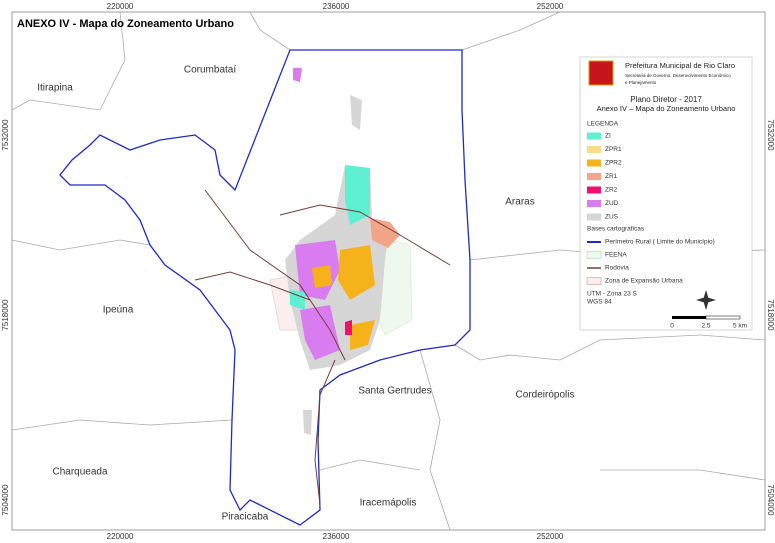 The height and width of the screenshot is (543, 775). Describe the element at coordinates (612, 217) in the screenshot. I see `legend-label: ZUS` at that location.